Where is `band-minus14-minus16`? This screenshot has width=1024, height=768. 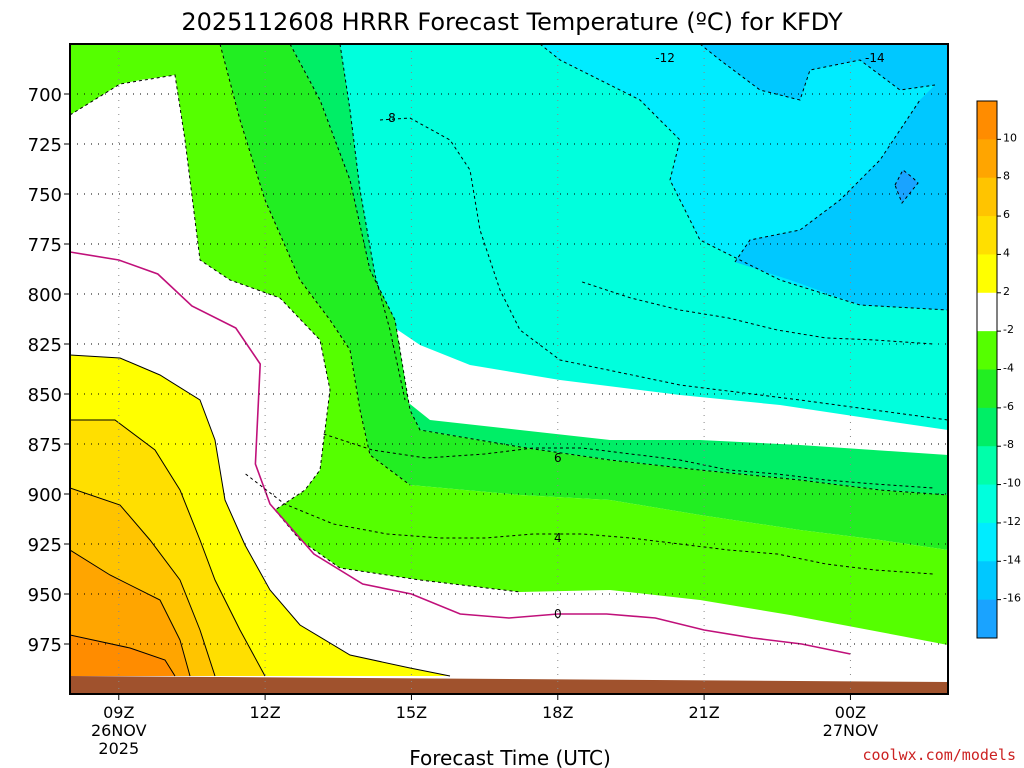
band-minus14-minus16 is located at coordinates (824, 177).